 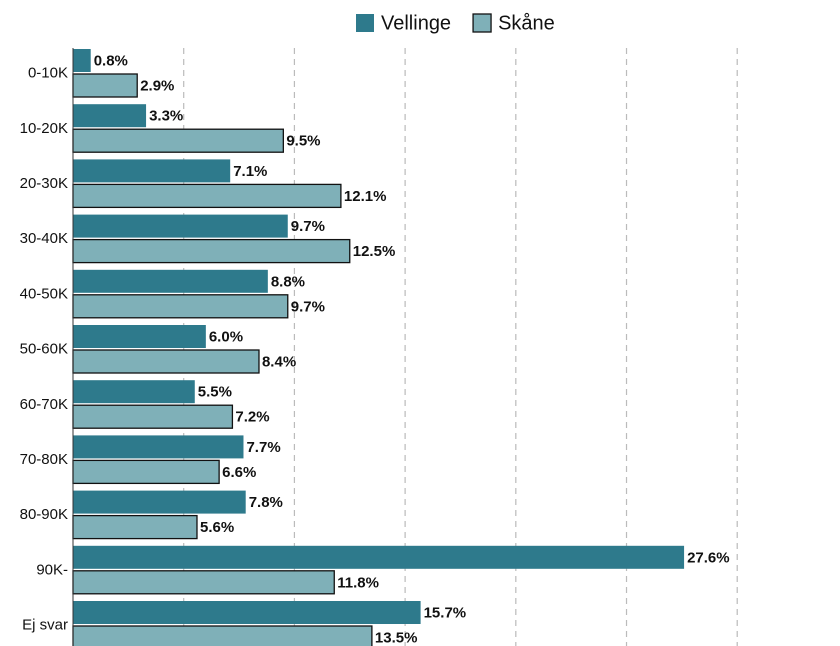 What do you see at coordinates (239, 472) in the screenshot?
I see `value-label: 6.6%` at bounding box center [239, 472].